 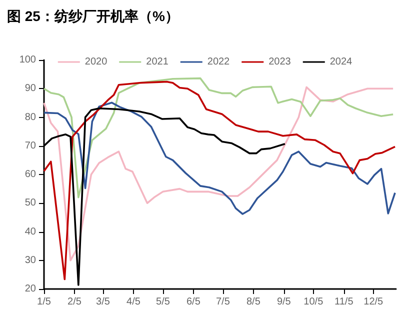 I want to click on x-tick-label: 4/5, so click(x=133, y=302).